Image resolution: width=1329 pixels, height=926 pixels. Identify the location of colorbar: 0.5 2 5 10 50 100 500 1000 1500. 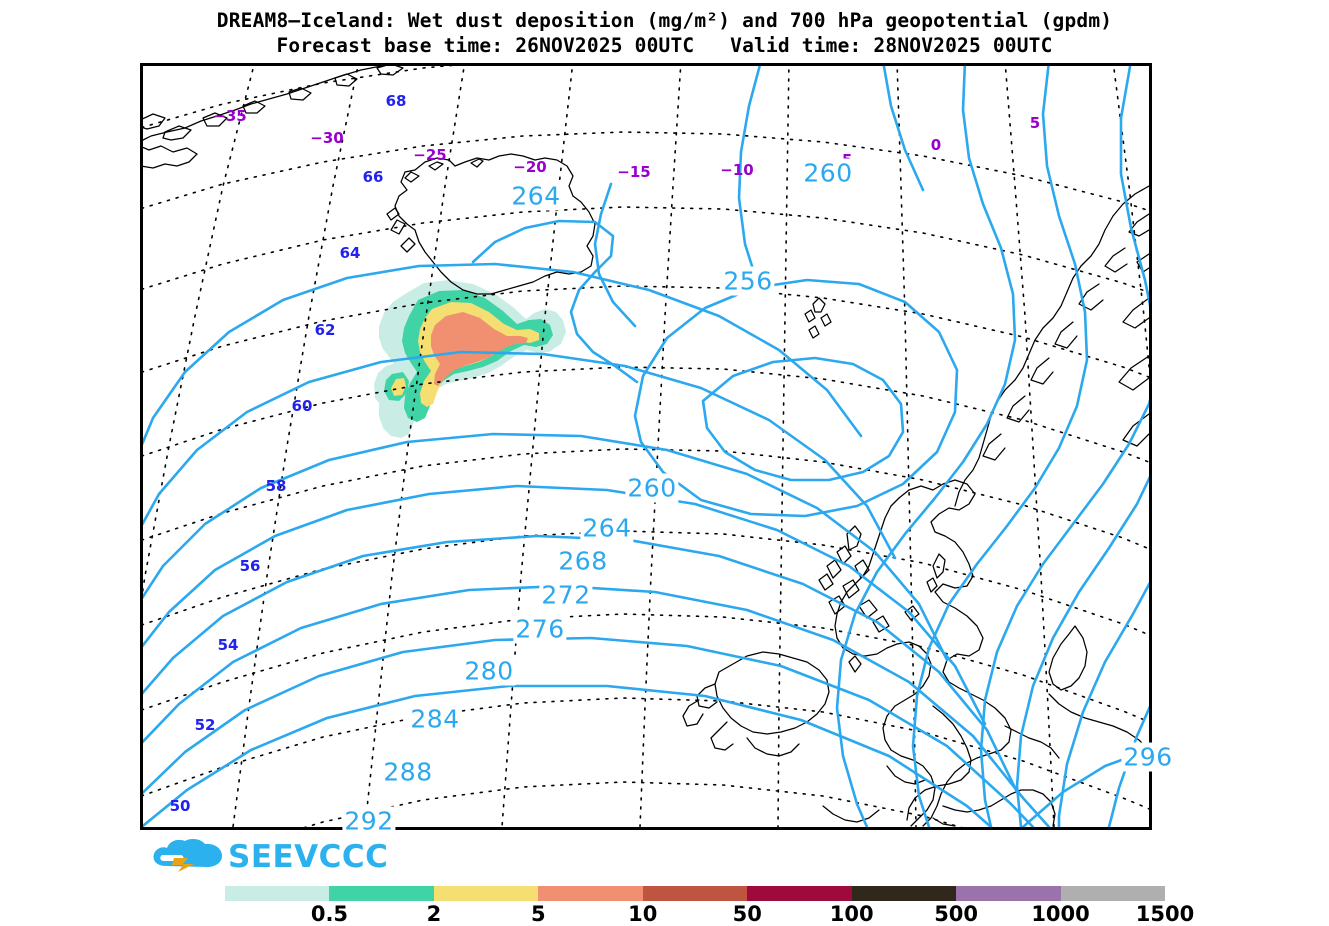
(709, 906).